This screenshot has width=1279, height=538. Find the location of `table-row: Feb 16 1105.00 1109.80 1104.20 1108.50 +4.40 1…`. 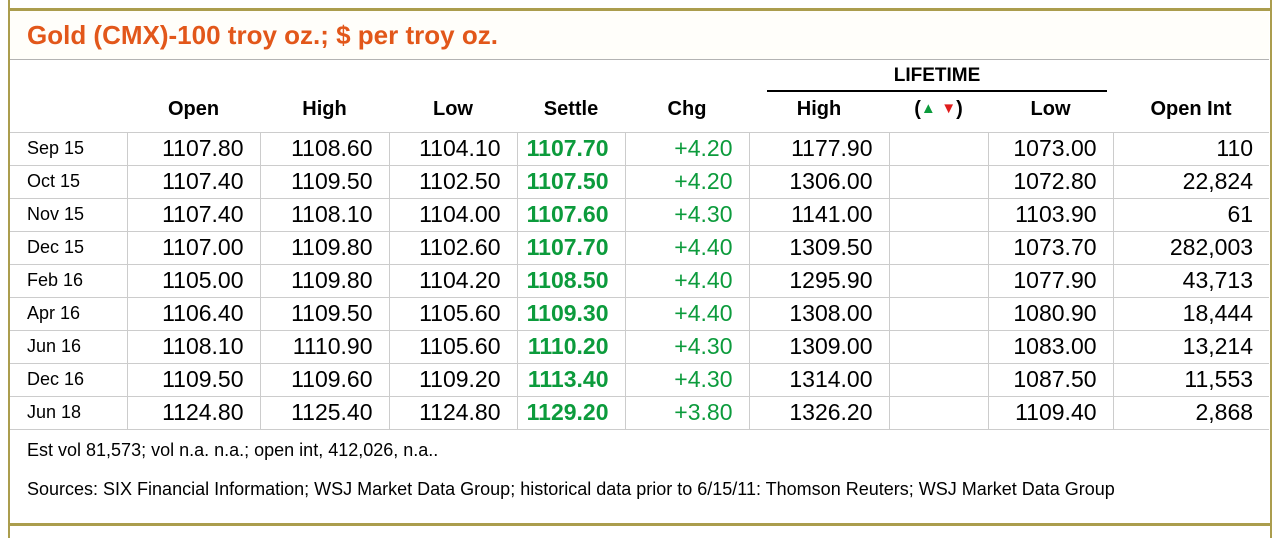

table-row: Feb 16 1105.00 1109.80 1104.20 1108.50 +4.40 1… is located at coordinates (640, 280).